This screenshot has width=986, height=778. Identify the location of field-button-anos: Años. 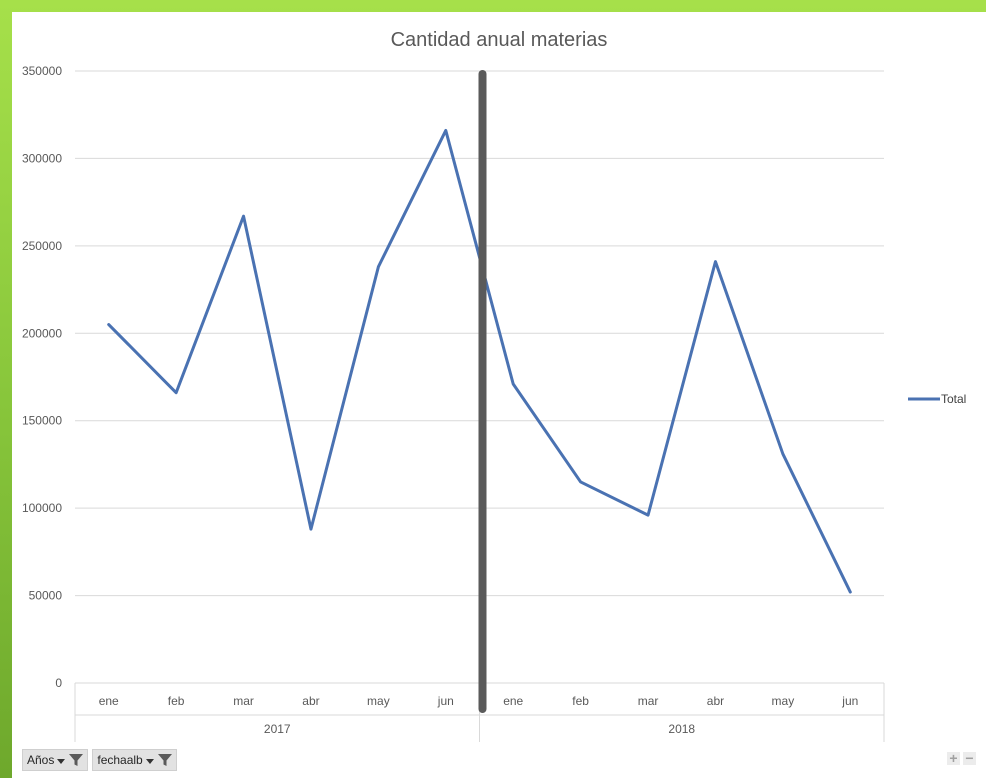
(55, 760).